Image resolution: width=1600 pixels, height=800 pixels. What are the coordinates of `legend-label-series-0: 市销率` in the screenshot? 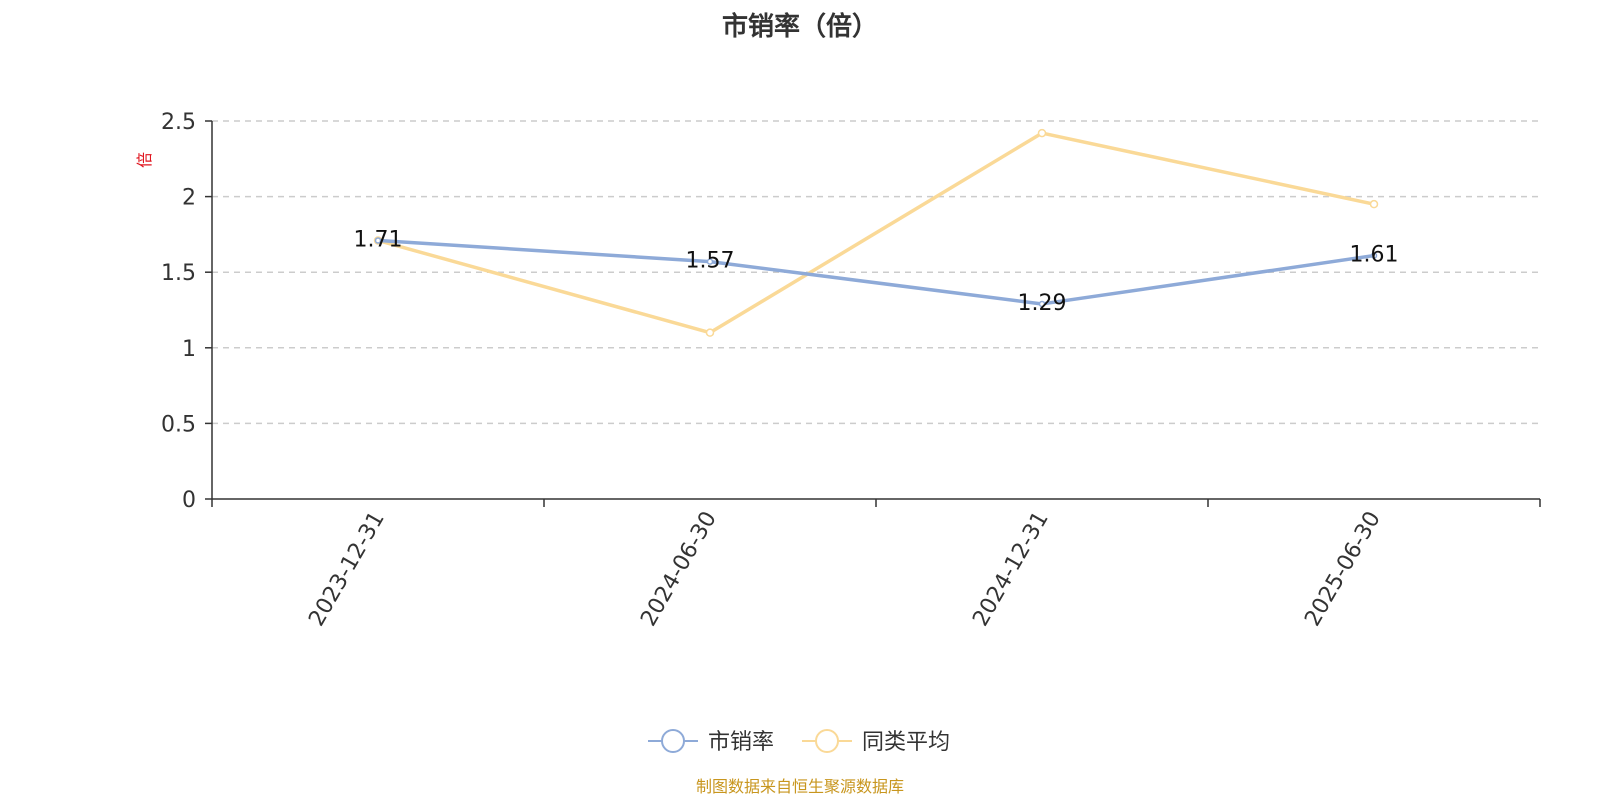 It's located at (741, 742).